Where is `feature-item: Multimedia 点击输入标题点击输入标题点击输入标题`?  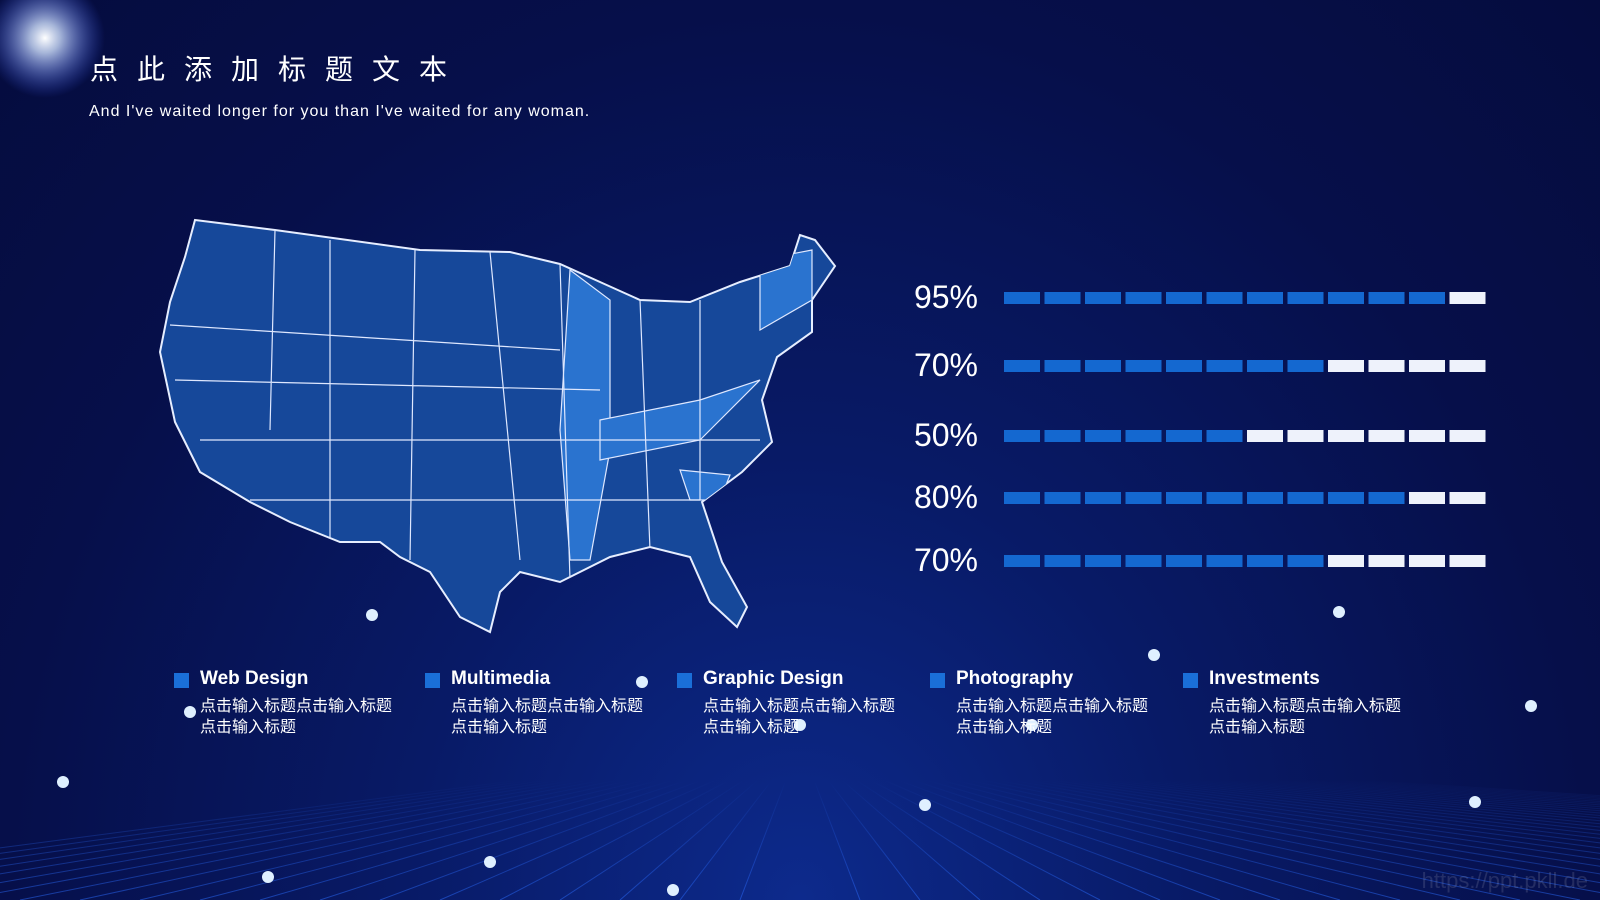
feature-item: Multimedia 点击输入标题点击输入标题点击输入标题 is located at coordinates (543, 703).